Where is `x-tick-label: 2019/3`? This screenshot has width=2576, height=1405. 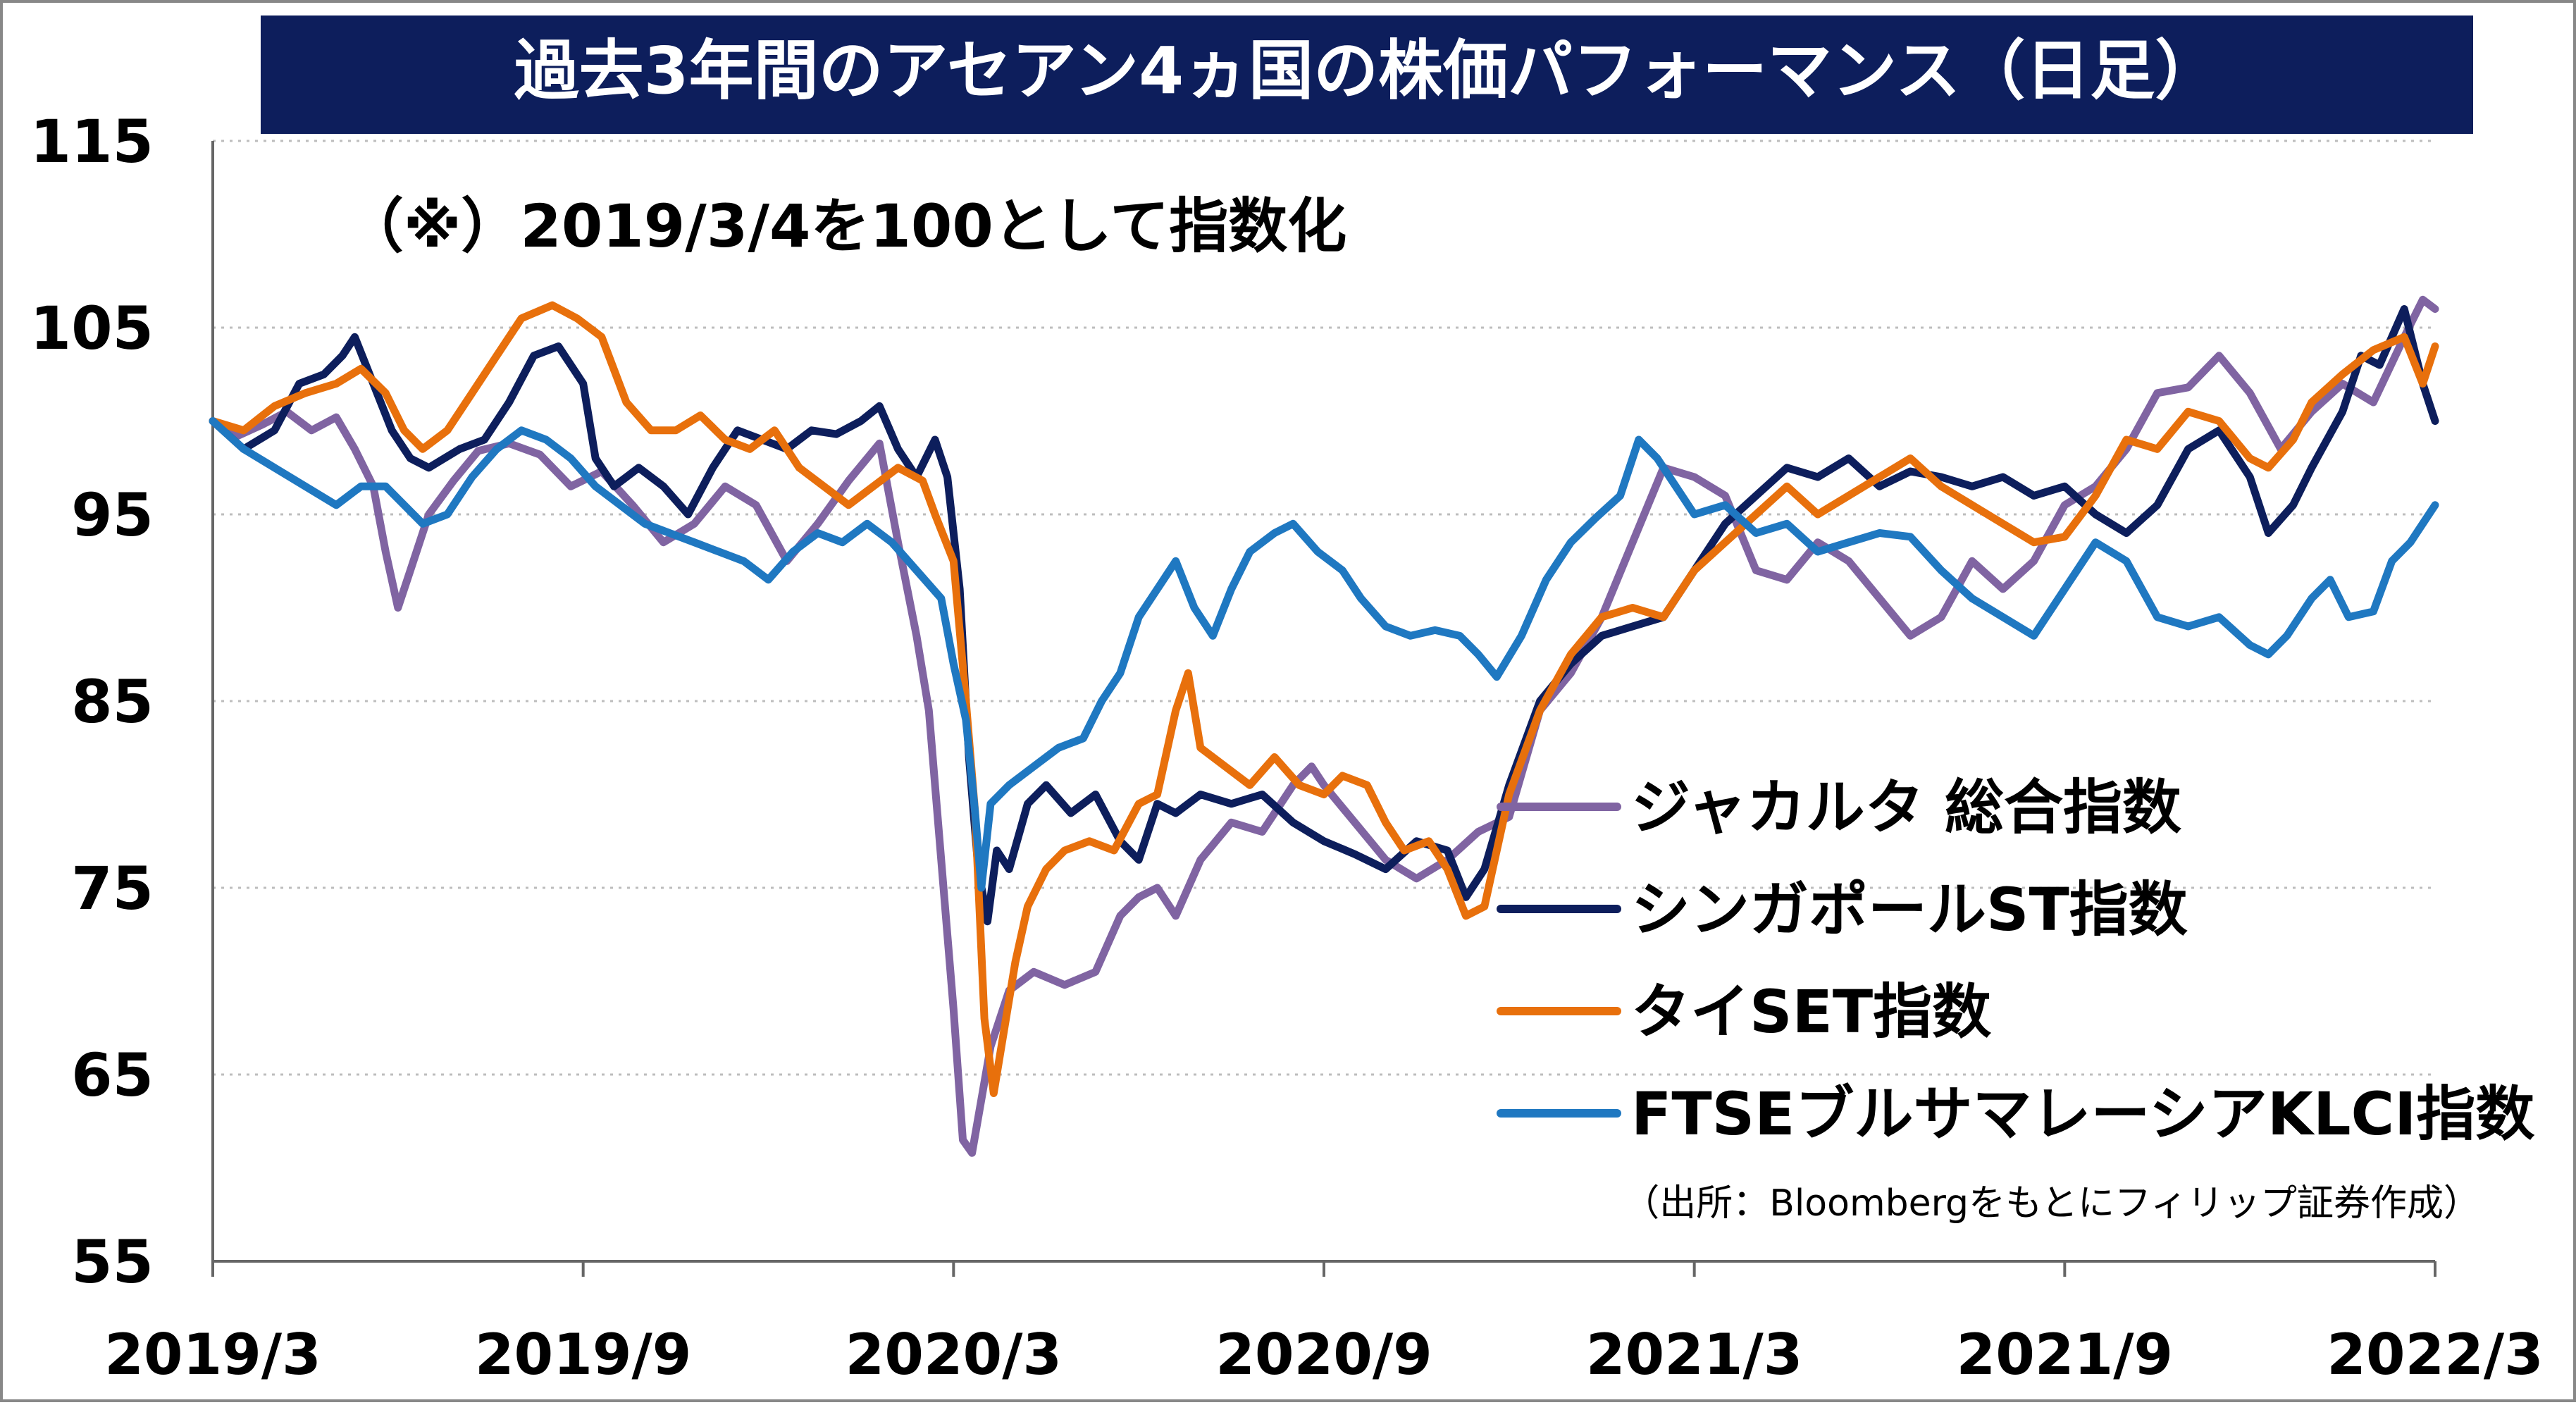 x-tick-label: 2019/3 is located at coordinates (212, 1354).